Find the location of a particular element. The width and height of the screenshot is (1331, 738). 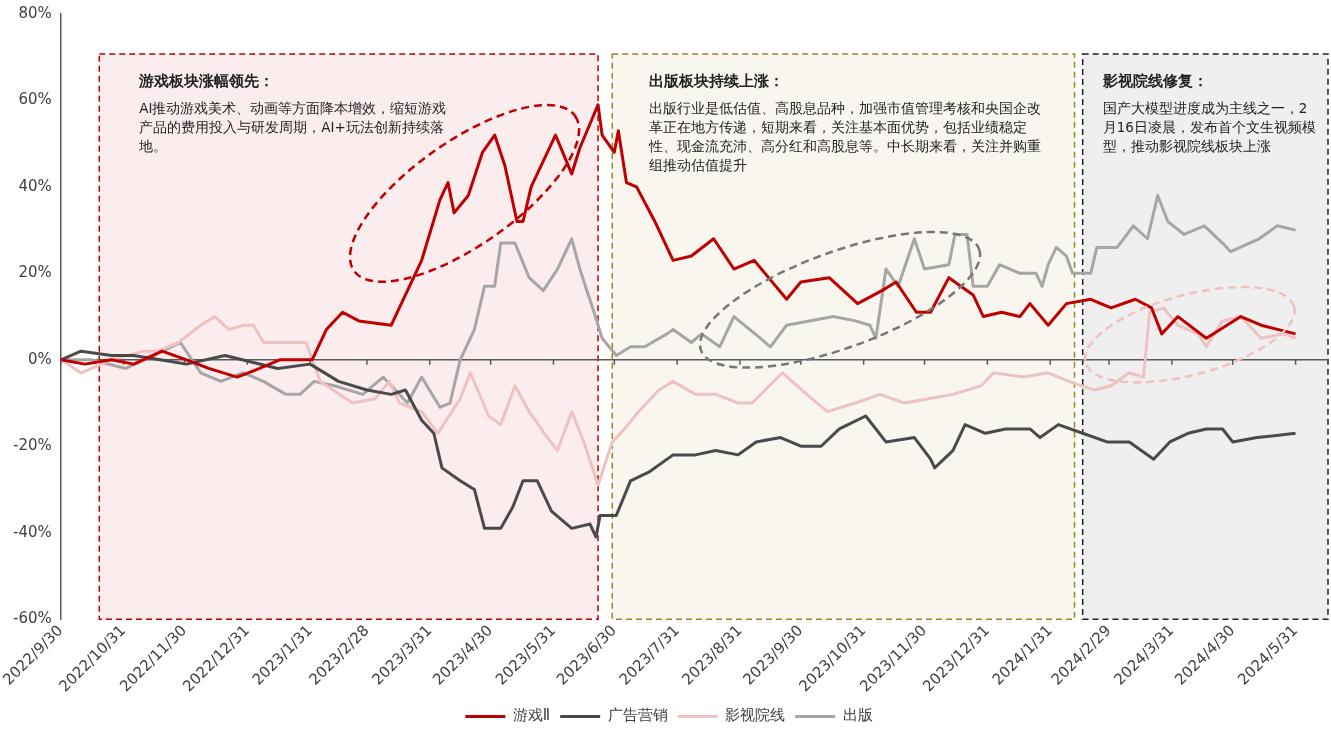

y-tick-label: 60% is located at coordinates (35, 99).